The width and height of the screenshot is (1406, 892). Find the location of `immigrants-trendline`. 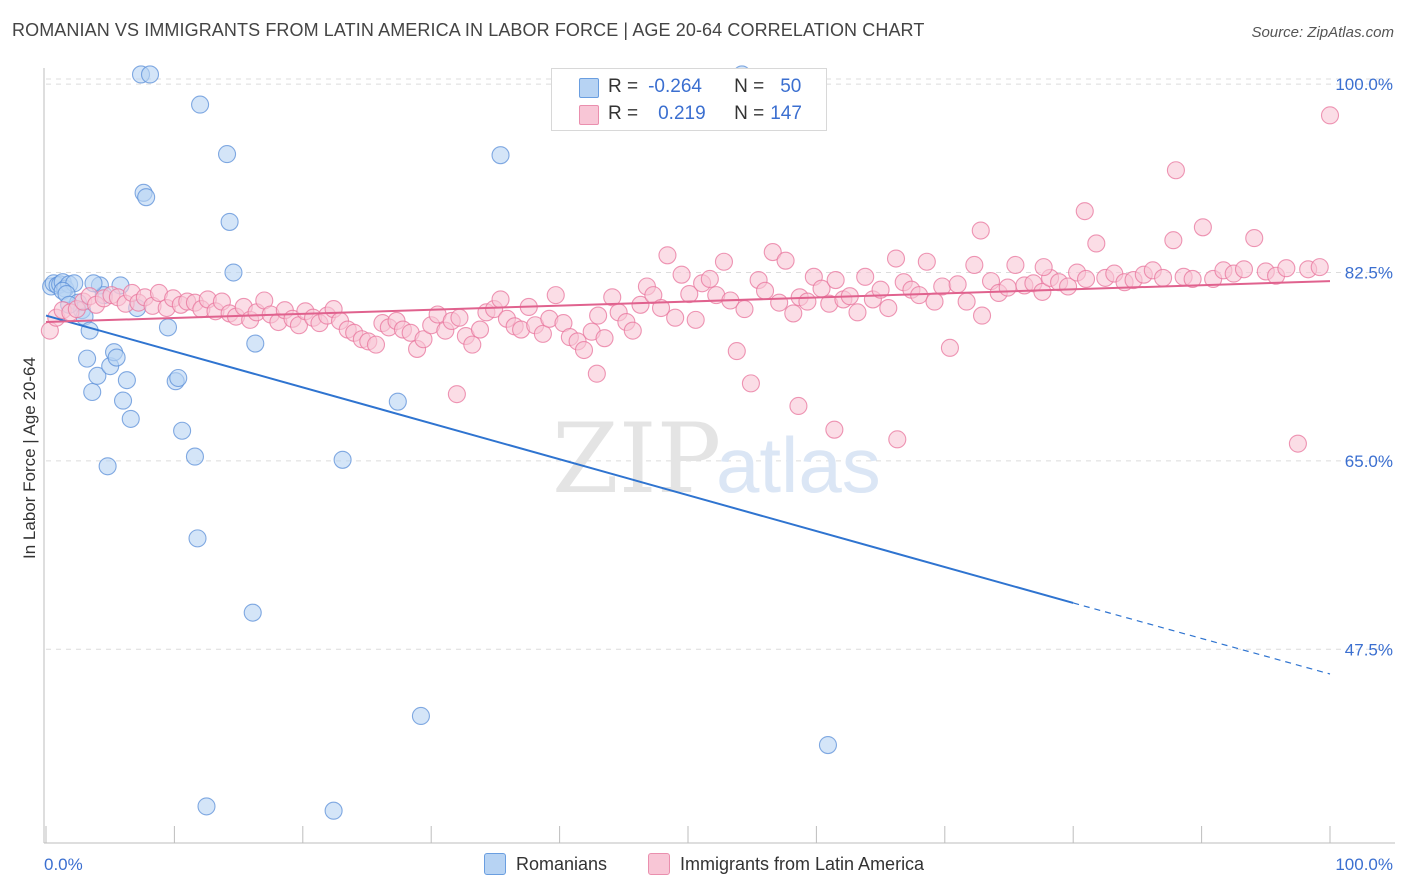

immigrants-trendline is located at coordinates (688, 302).